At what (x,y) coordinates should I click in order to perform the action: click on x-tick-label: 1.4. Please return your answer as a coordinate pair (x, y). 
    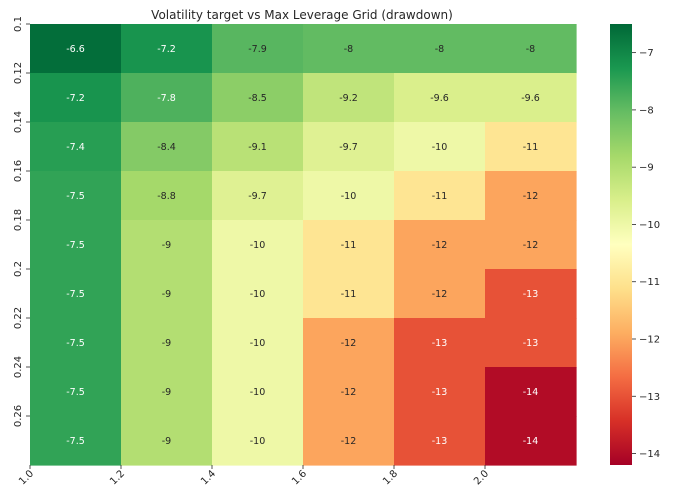
    Looking at the image, I should click on (208, 477).